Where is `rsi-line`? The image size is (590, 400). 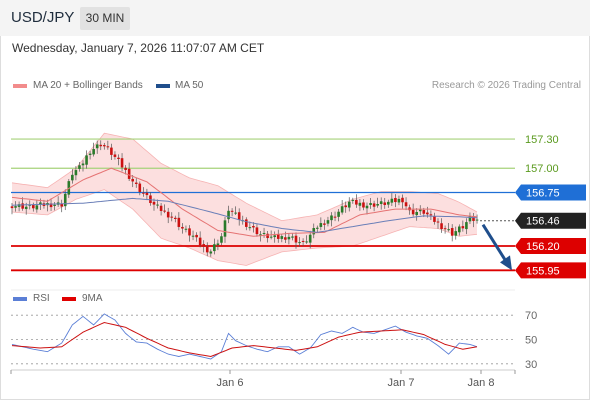 rsi-line is located at coordinates (244, 336).